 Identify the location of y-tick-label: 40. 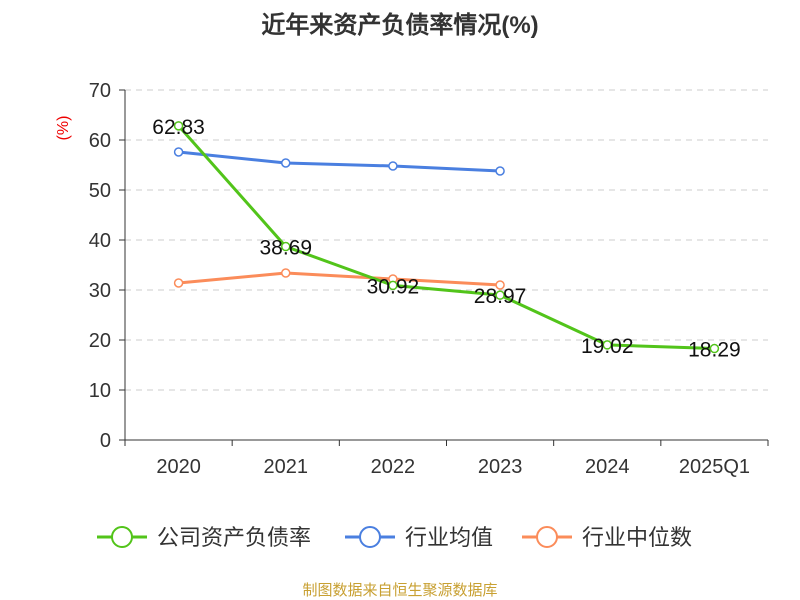
(100, 241).